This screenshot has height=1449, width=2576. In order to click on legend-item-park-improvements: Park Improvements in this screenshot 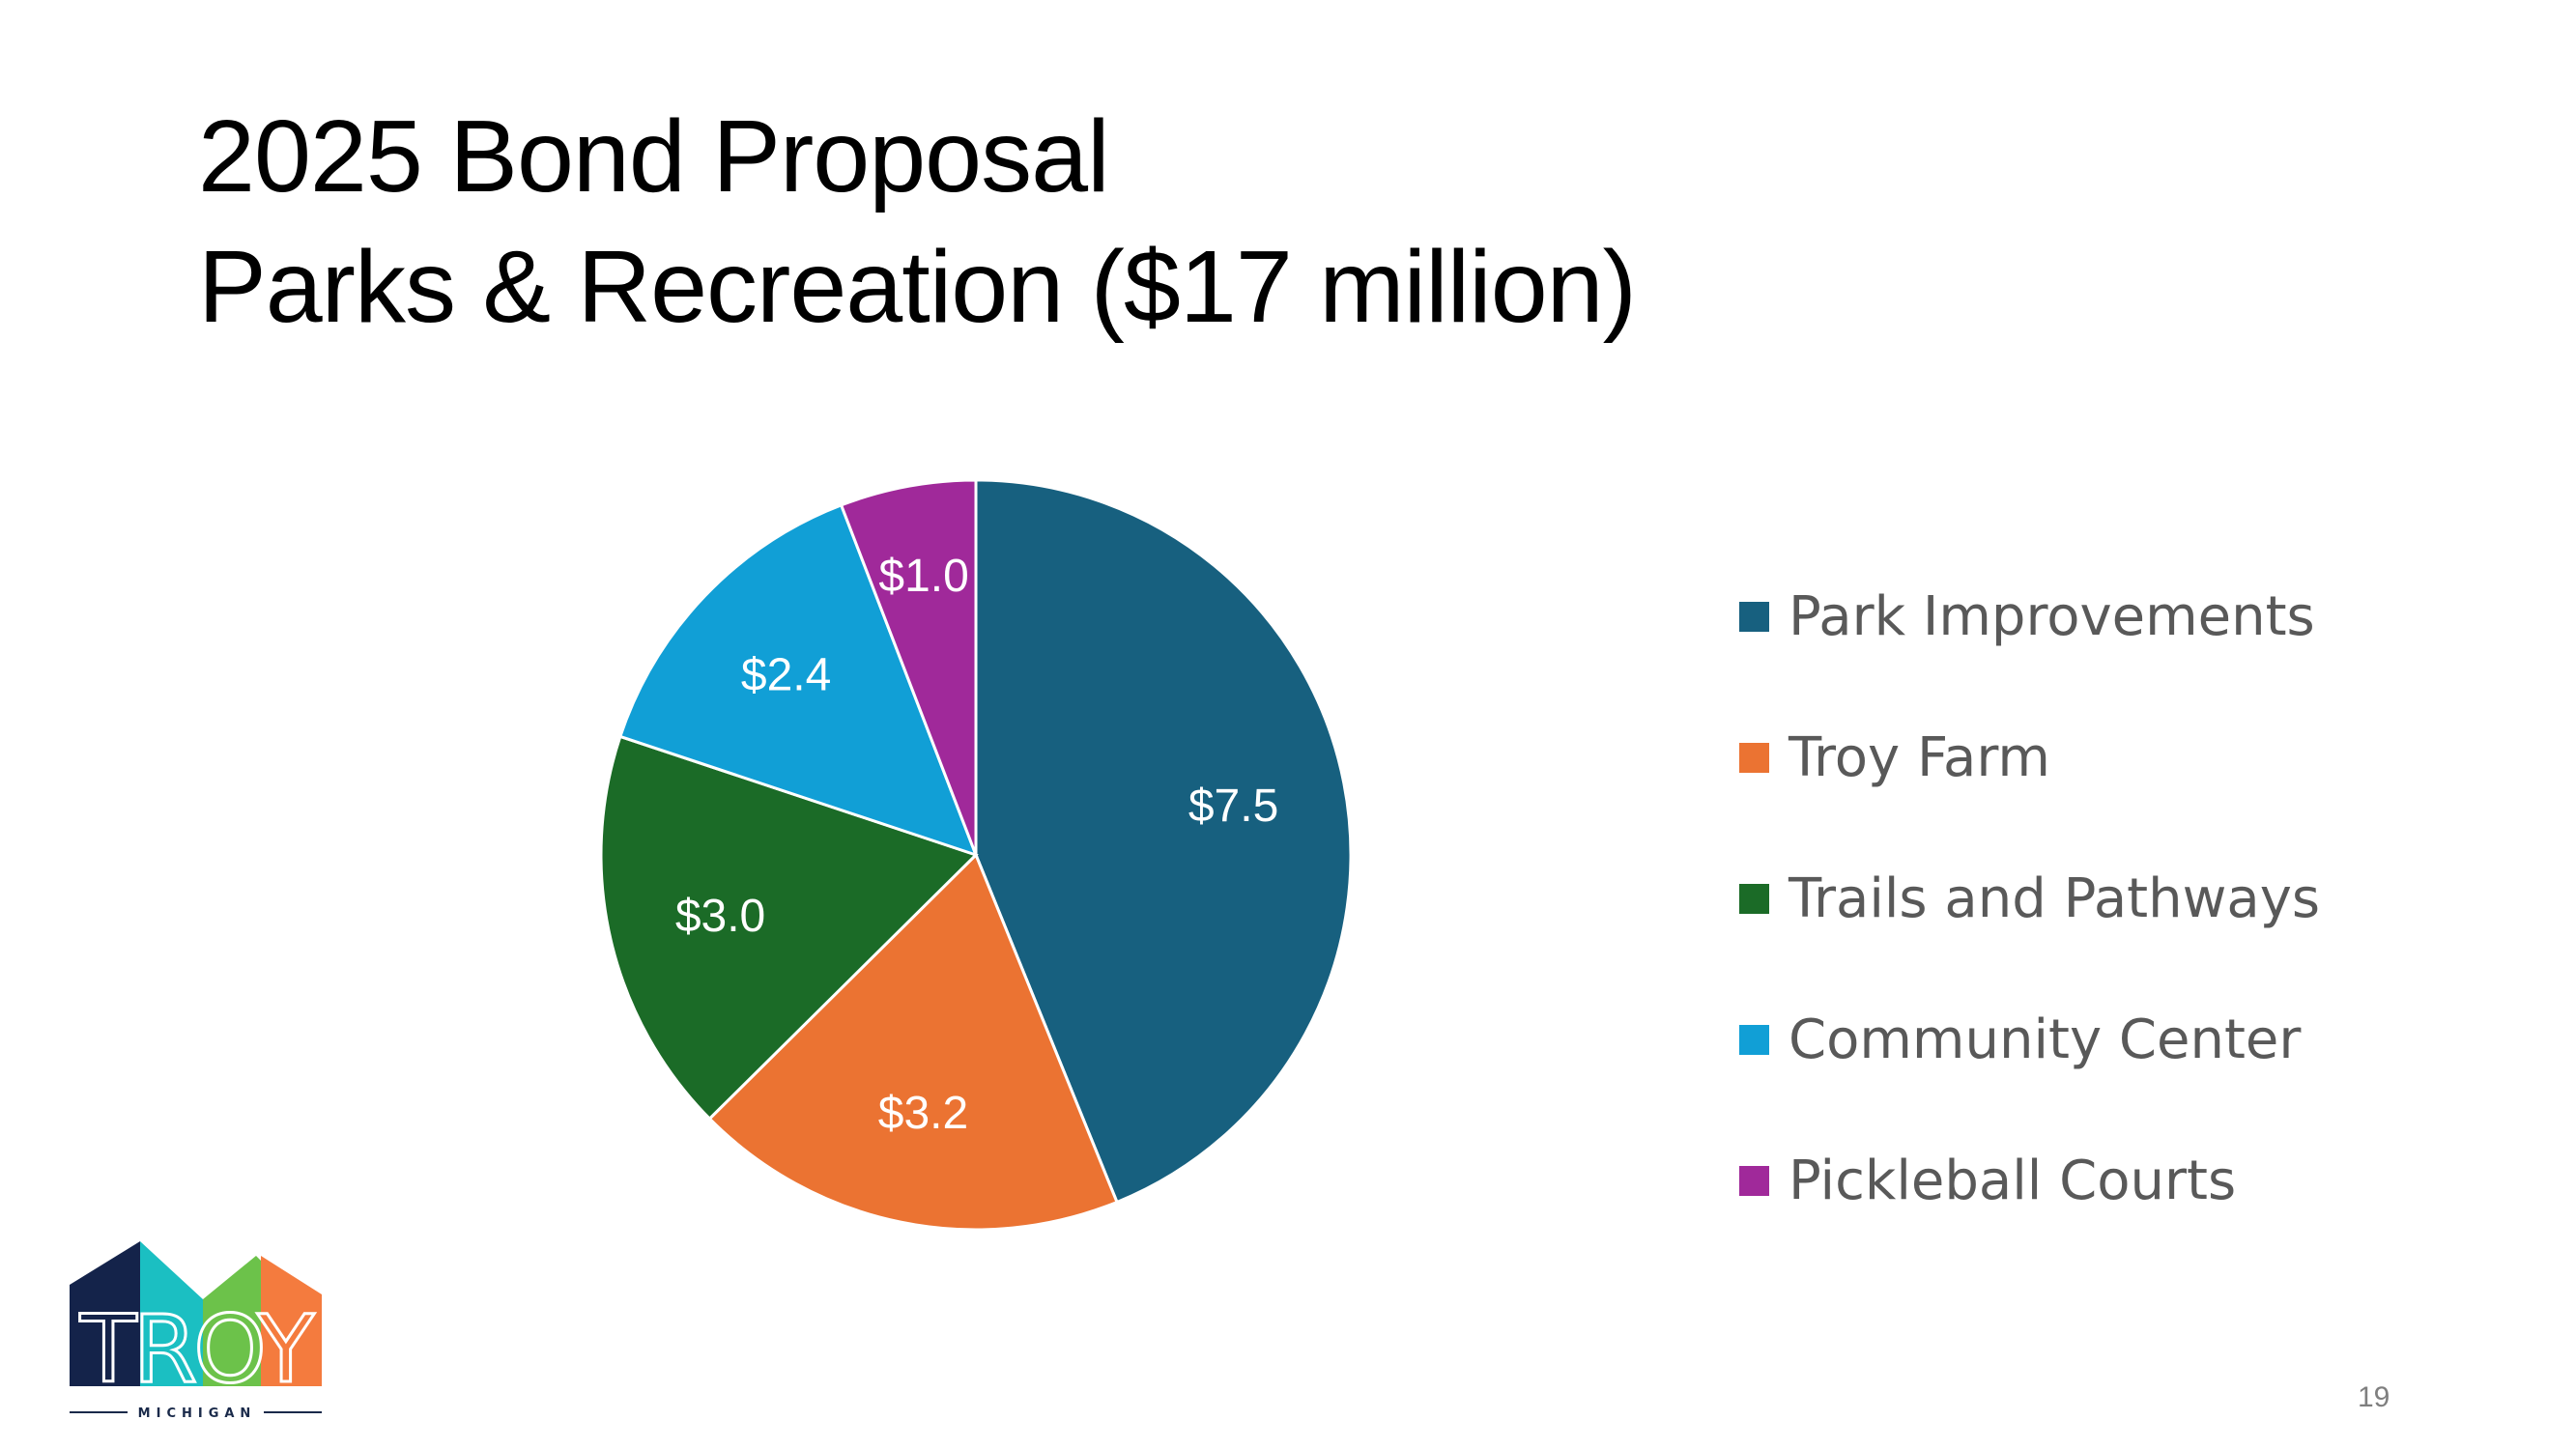, I will do `click(2030, 616)`.